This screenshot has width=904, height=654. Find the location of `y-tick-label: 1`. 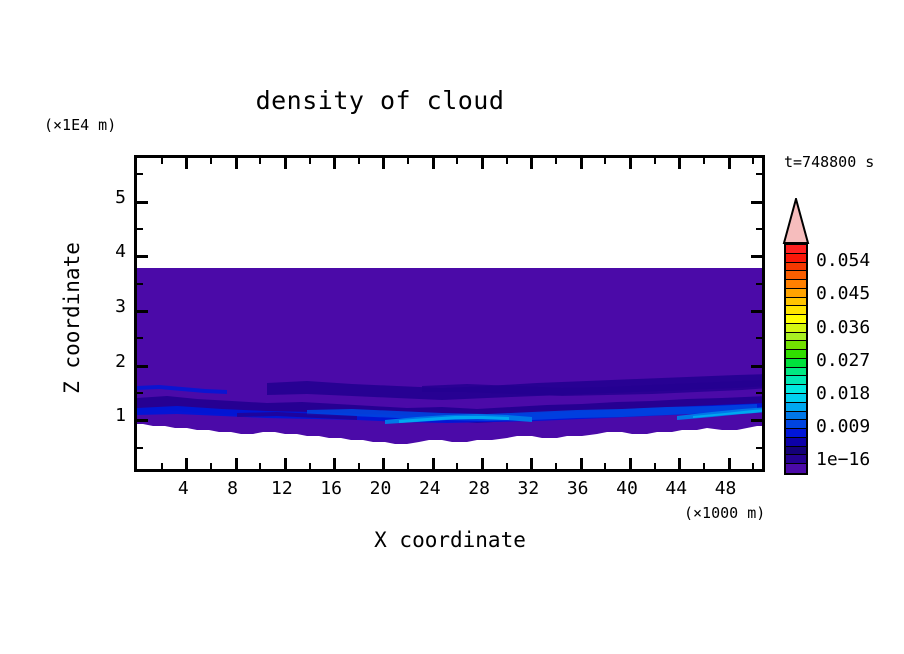

y-tick-label: 1 is located at coordinates (120, 416).